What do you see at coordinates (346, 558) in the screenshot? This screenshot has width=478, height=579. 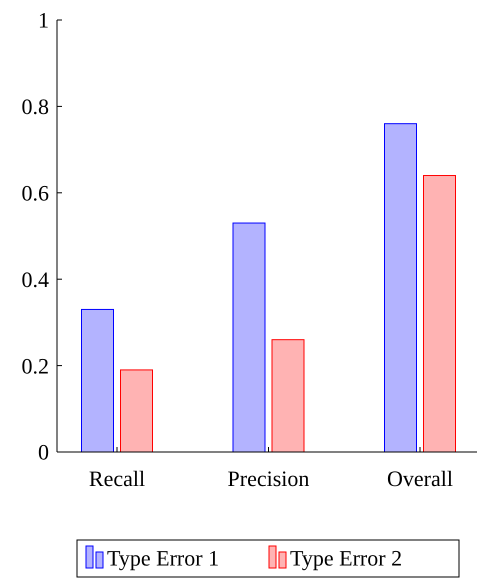 I see `legend-label: Type Error 2` at bounding box center [346, 558].